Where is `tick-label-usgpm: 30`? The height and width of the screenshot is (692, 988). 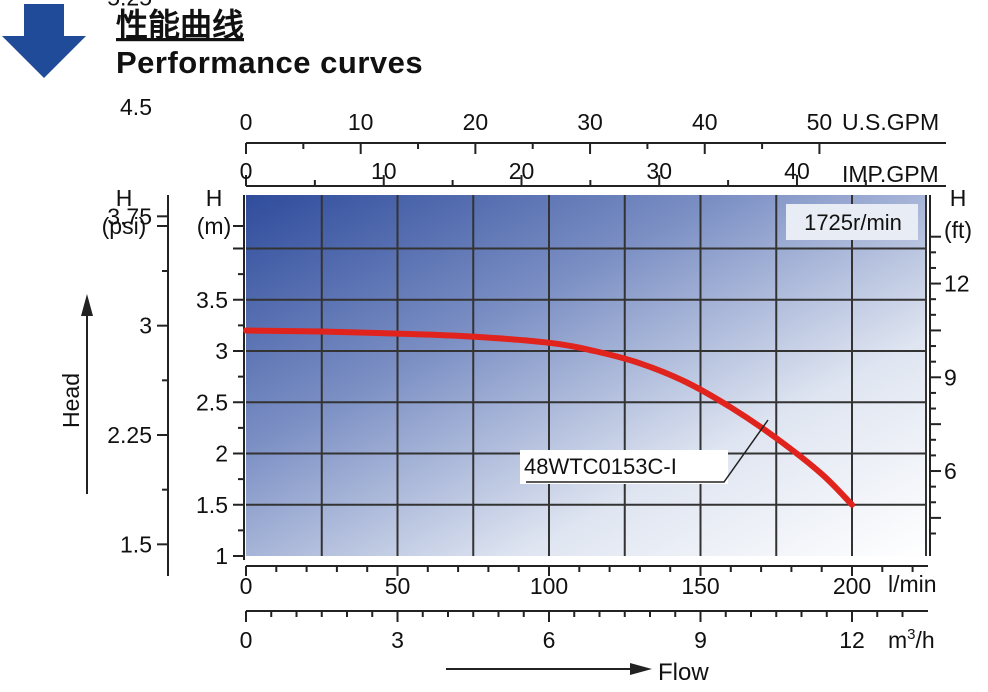
tick-label-usgpm: 30 is located at coordinates (590, 122).